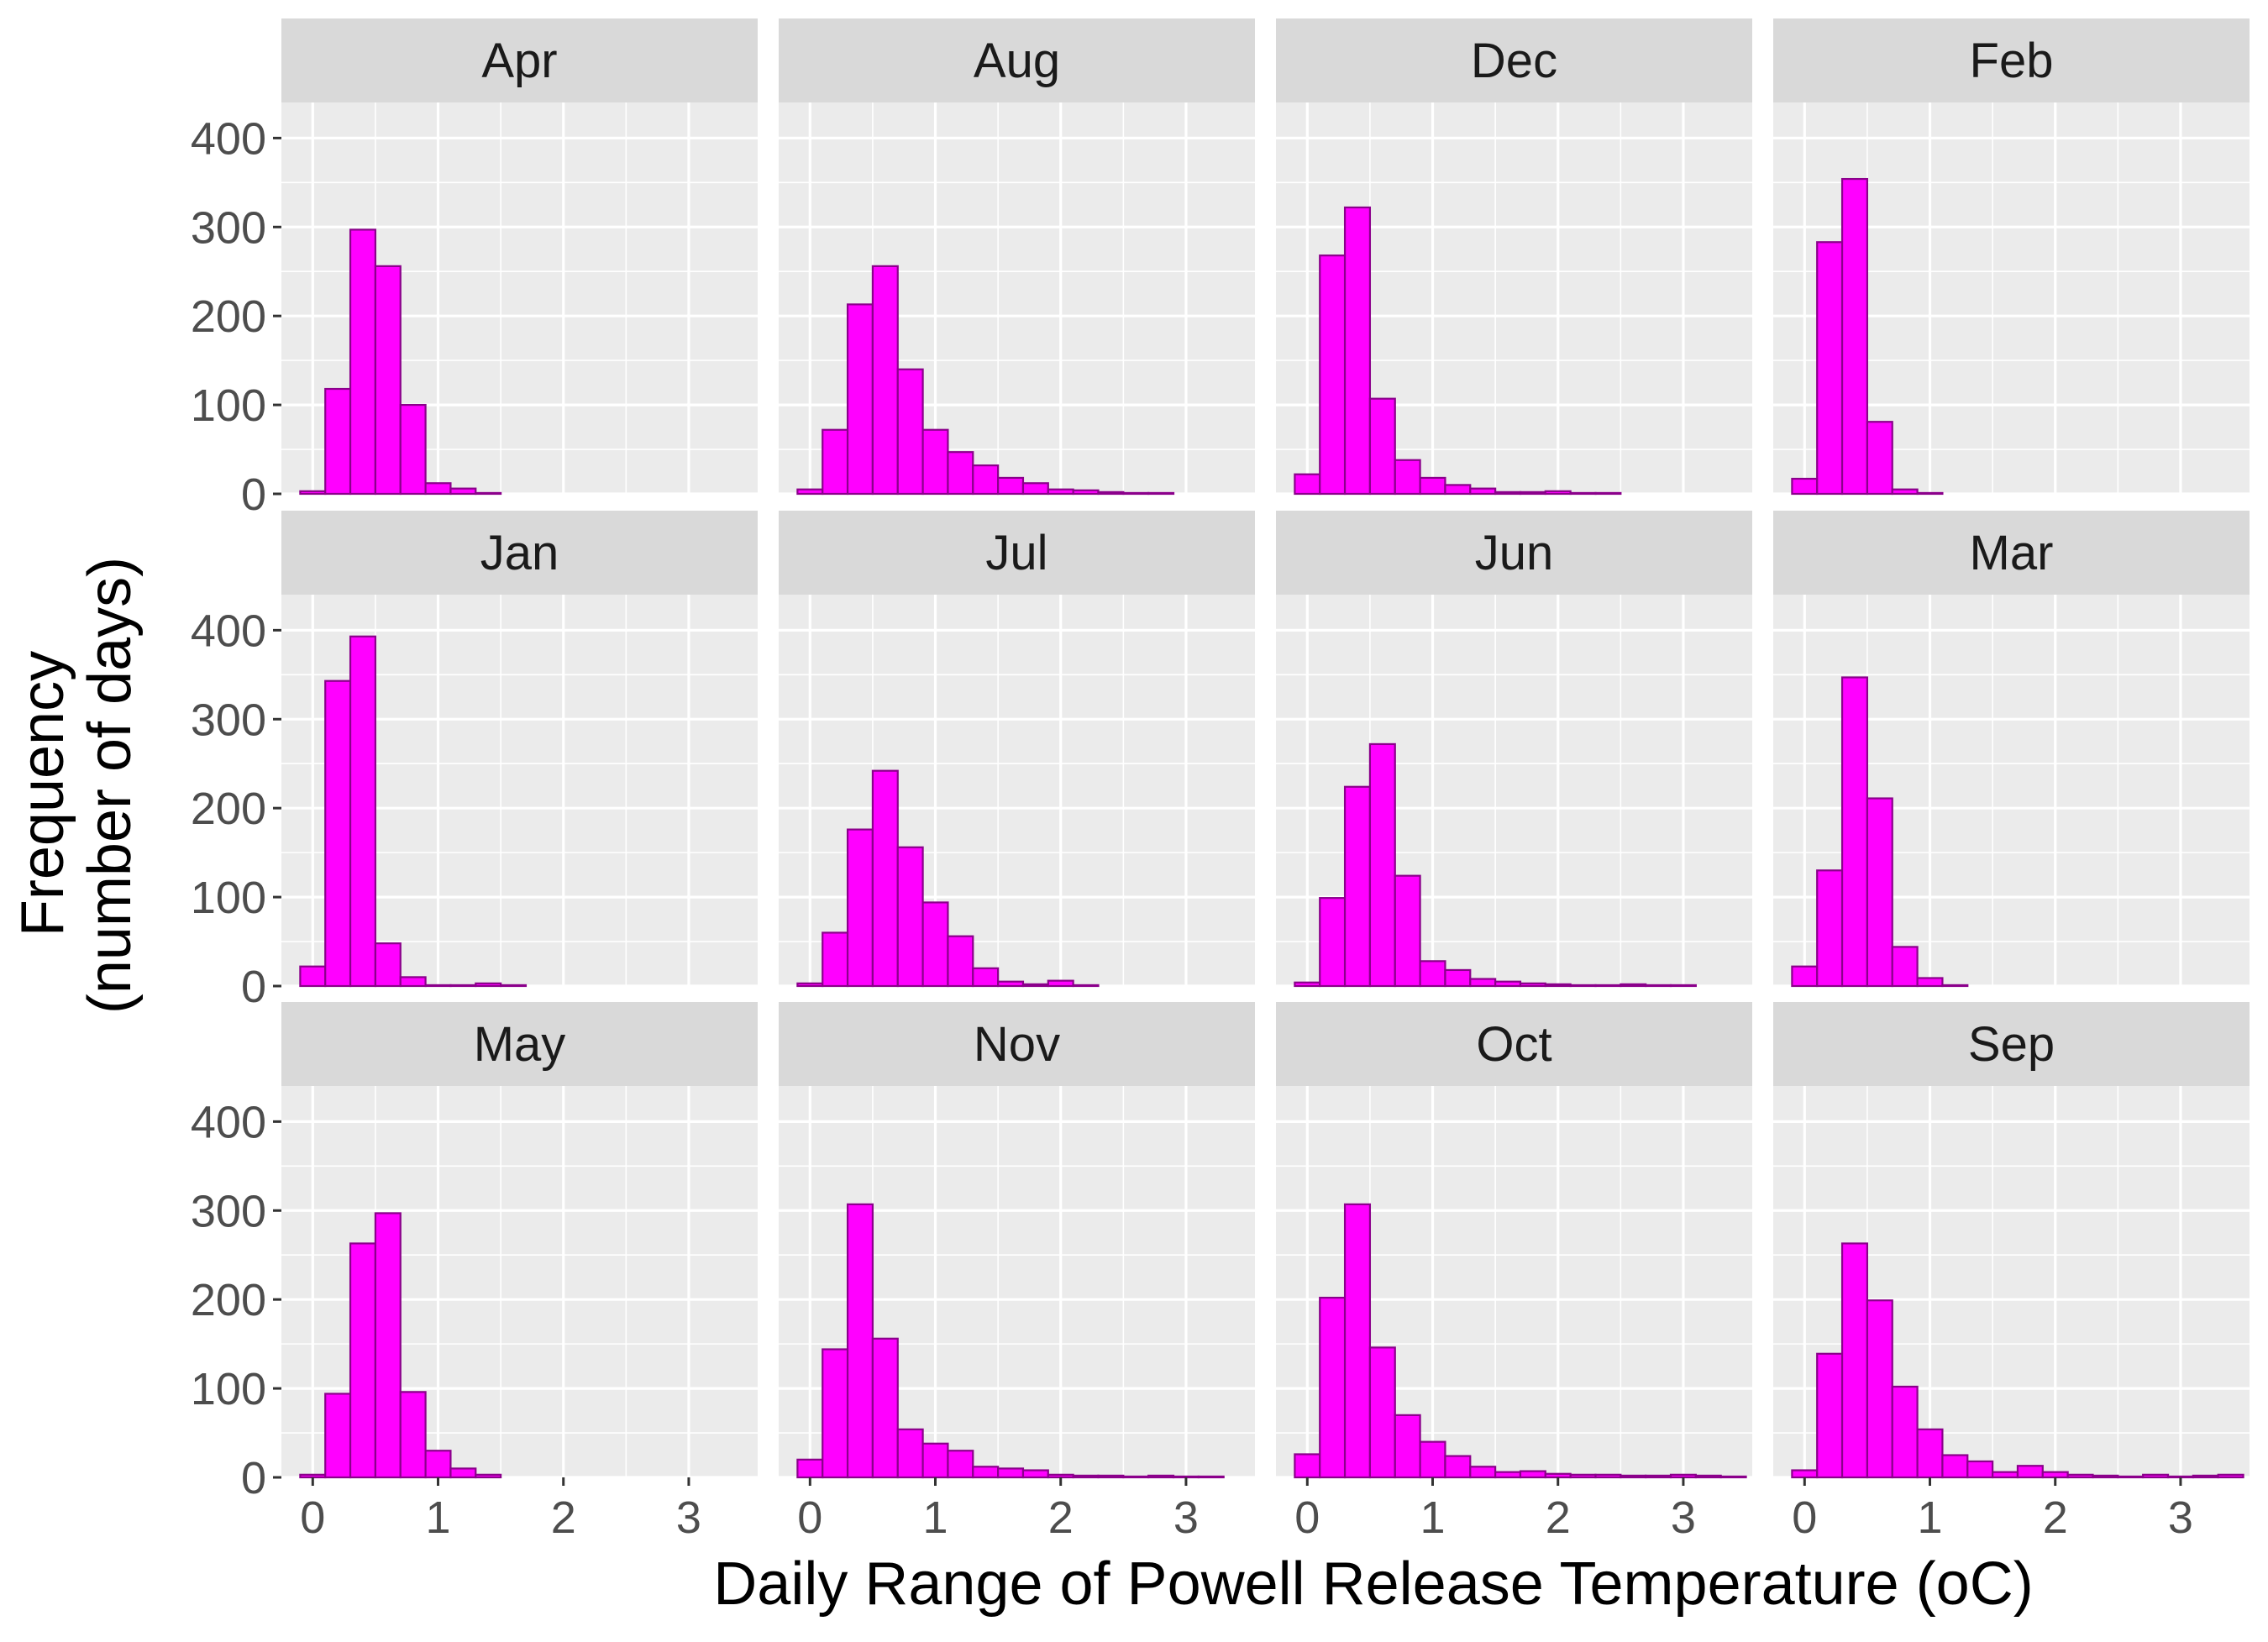 Image resolution: width=2268 pixels, height=1642 pixels. I want to click on facet-strip-label: Apr, so click(519, 61).